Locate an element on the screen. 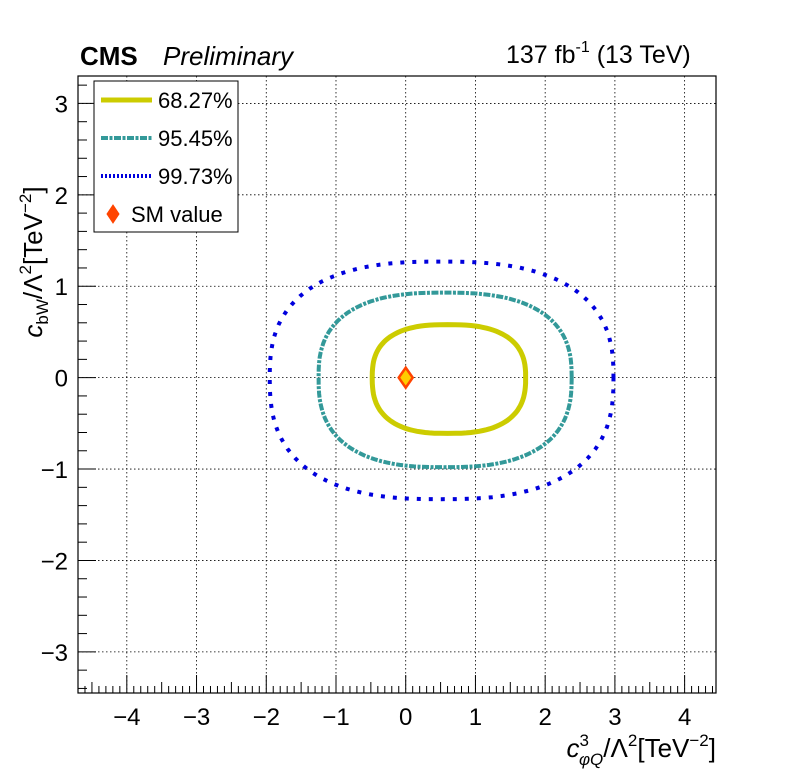  legend-box is located at coordinates (166, 156).